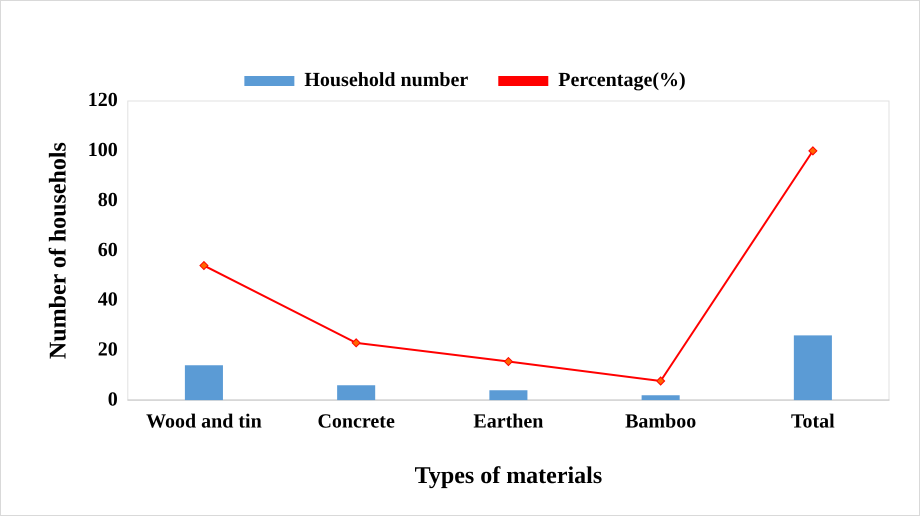 This screenshot has width=920, height=516. I want to click on legend-label: Percentage(%), so click(622, 80).